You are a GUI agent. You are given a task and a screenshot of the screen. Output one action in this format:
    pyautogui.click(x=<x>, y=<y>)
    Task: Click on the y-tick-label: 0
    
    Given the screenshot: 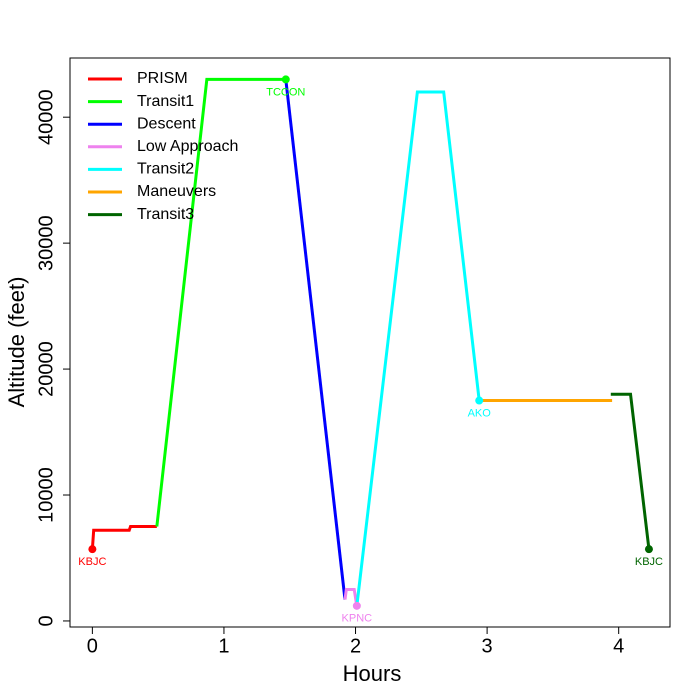 What is the action you would take?
    pyautogui.click(x=46, y=620)
    